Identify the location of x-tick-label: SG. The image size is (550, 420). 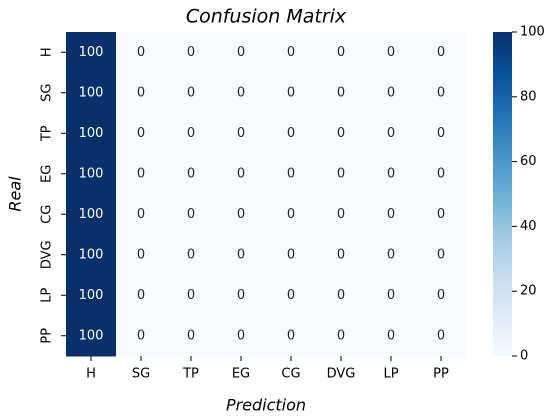
(141, 374).